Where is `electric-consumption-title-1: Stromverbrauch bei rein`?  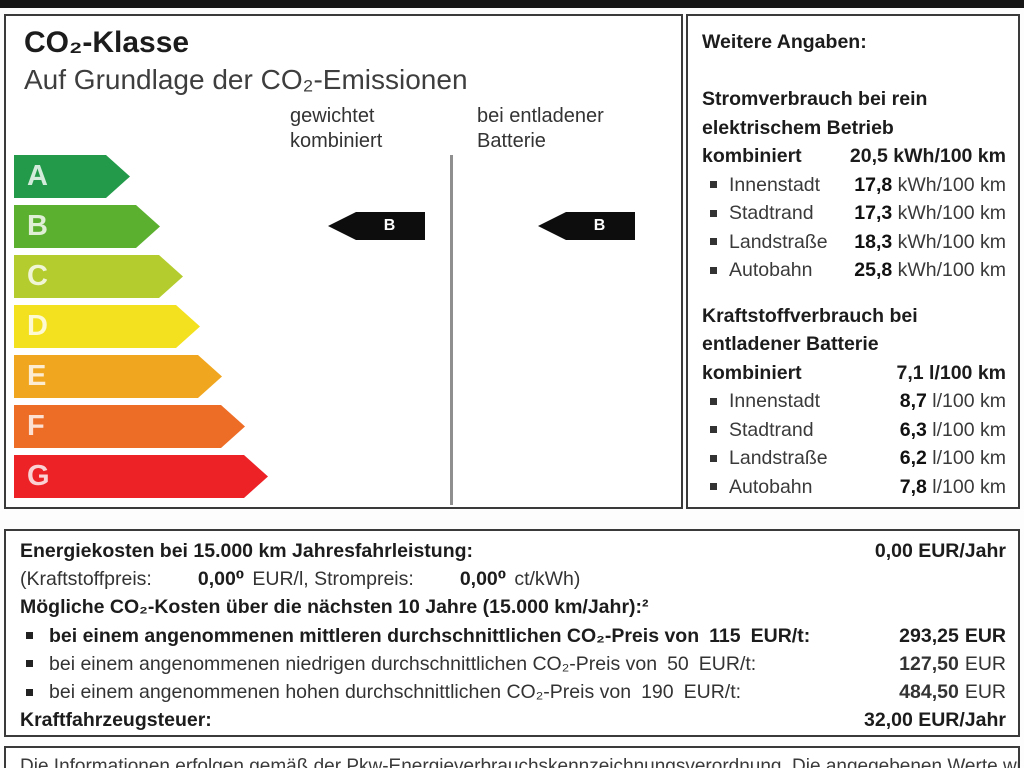
electric-consumption-title-1: Stromverbrauch bei rein is located at coordinates (815, 99).